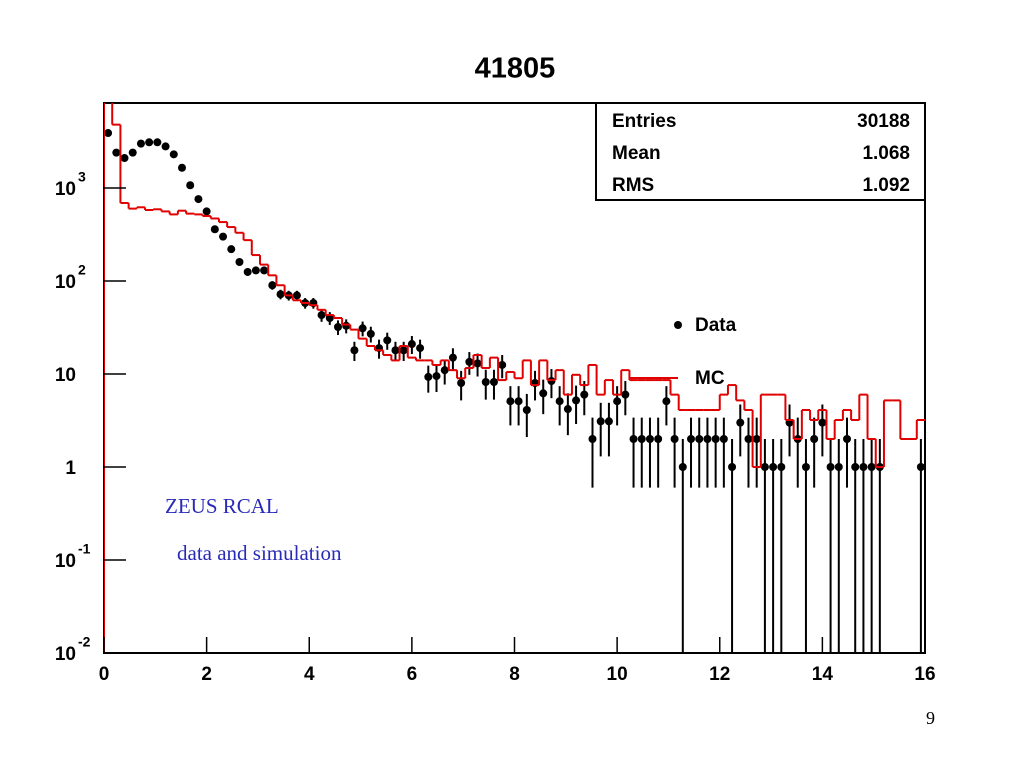 This screenshot has width=1024, height=773. What do you see at coordinates (617, 674) in the screenshot?
I see `x-tick-label: 10` at bounding box center [617, 674].